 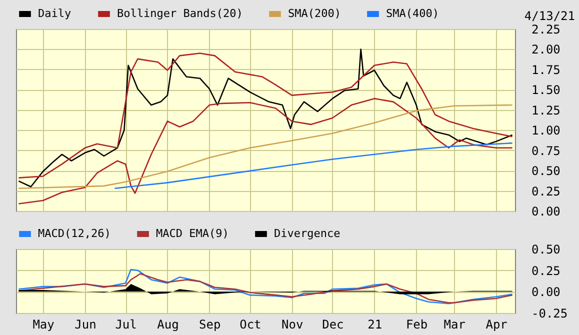 I want to click on y-tick-label: 1.75, so click(x=546, y=69).